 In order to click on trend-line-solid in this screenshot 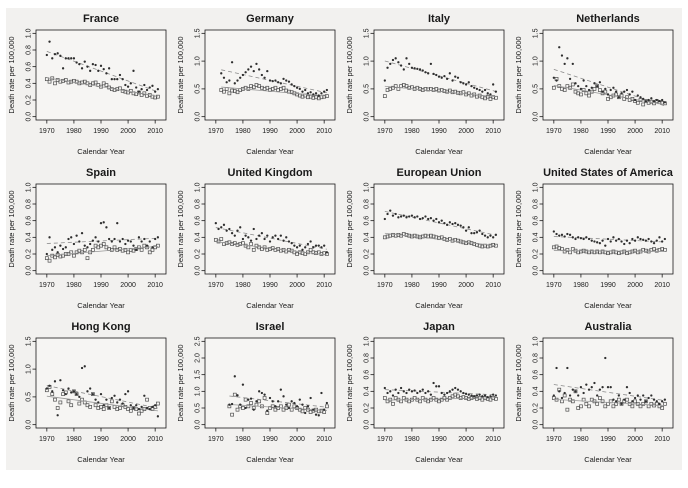, I will do `click(278, 407)`.